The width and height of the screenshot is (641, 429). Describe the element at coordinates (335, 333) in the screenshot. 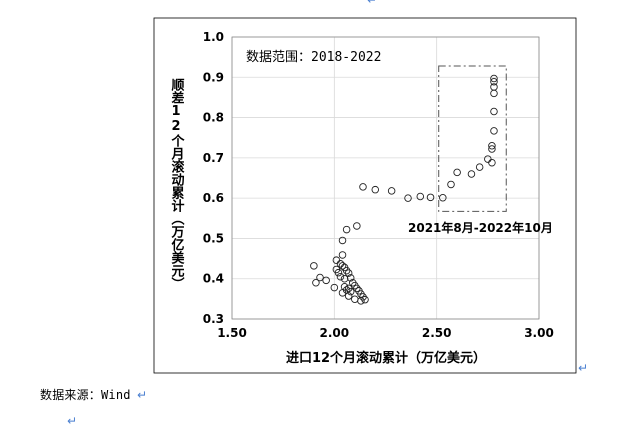

I see `x-tick-label: 2.00` at that location.